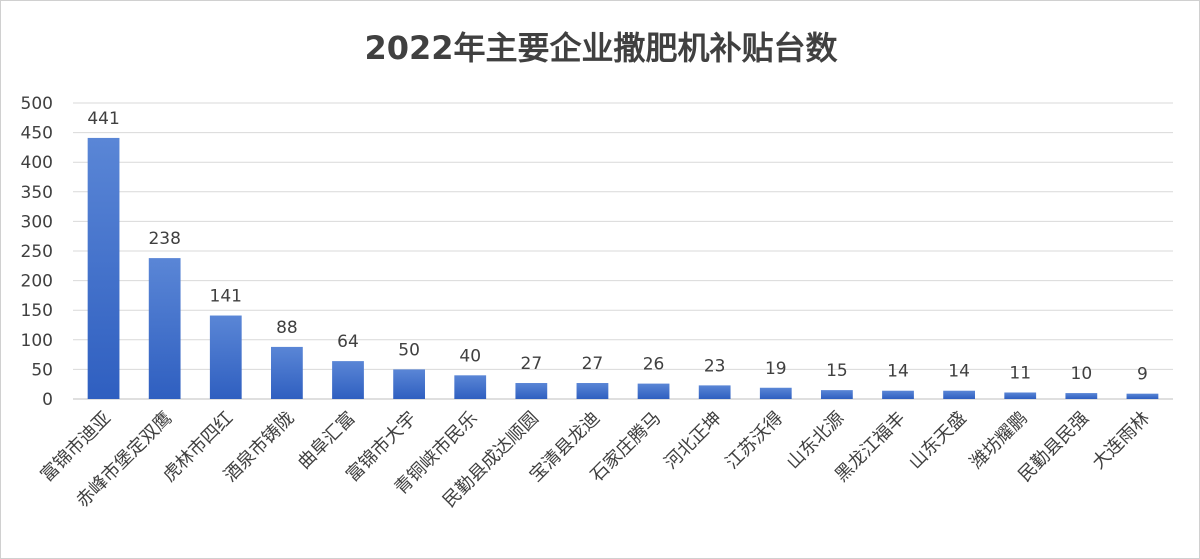 Image resolution: width=1200 pixels, height=559 pixels. I want to click on y-tick-label: 250, so click(37, 252).